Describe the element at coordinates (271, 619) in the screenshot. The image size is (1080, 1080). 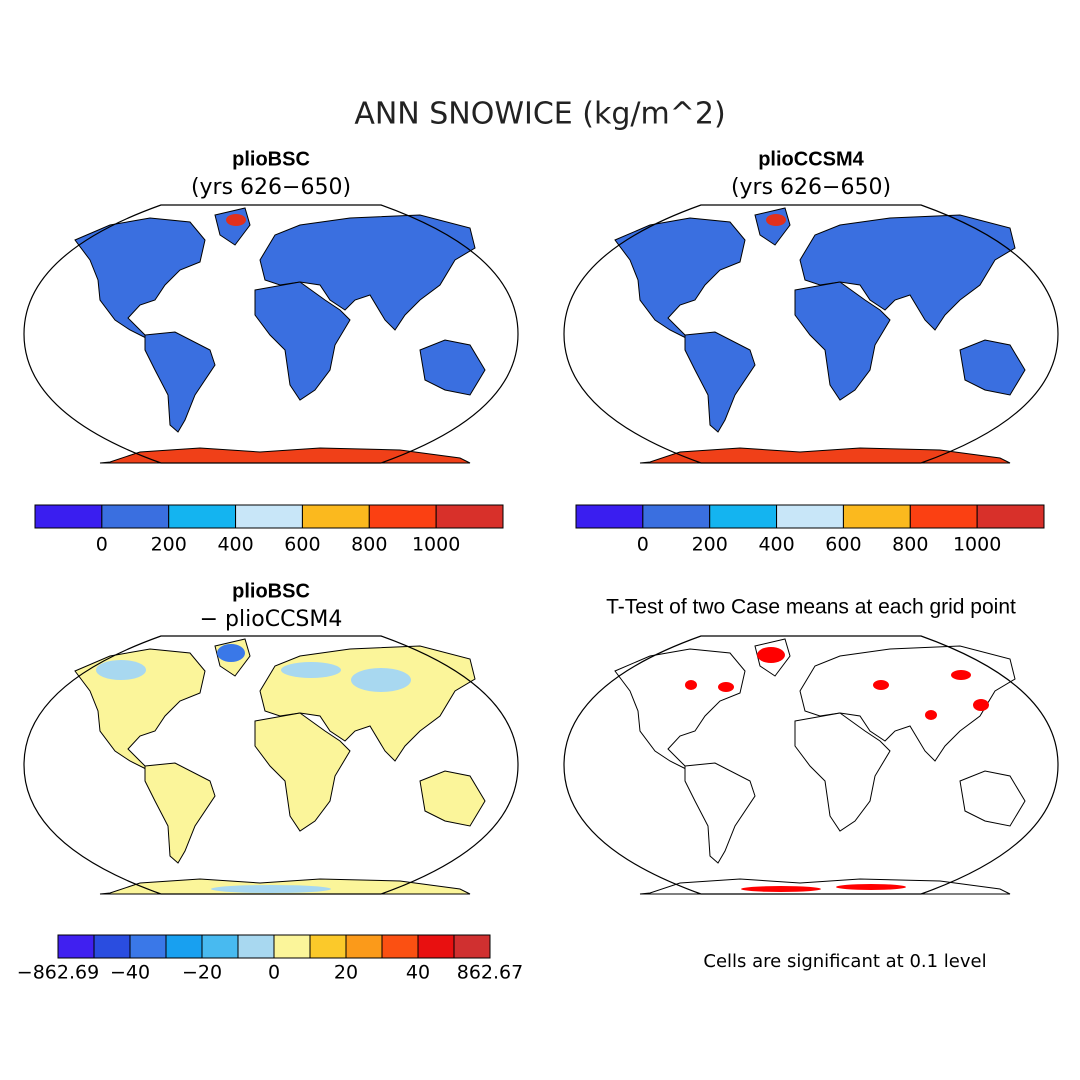
I see `panel-subtitle: − plioCCSM4` at that location.